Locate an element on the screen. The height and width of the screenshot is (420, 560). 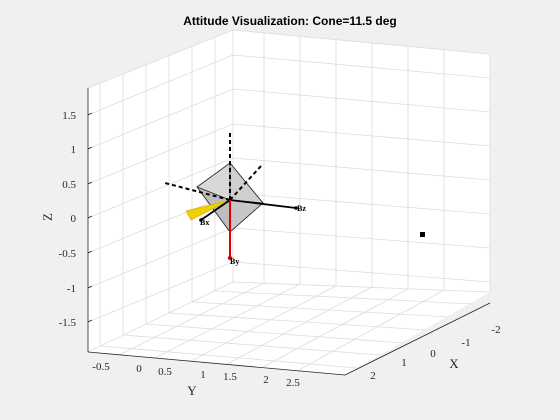
x-tick-label: 2 is located at coordinates (373, 376).